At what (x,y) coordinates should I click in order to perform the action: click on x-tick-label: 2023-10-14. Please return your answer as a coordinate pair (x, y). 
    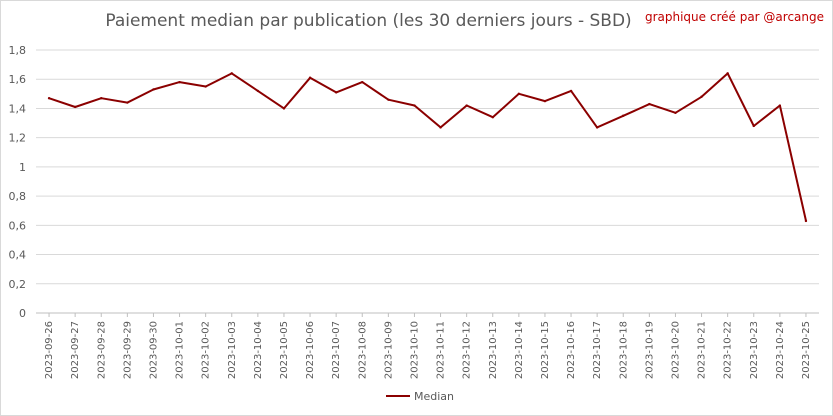
    Looking at the image, I should click on (519, 350).